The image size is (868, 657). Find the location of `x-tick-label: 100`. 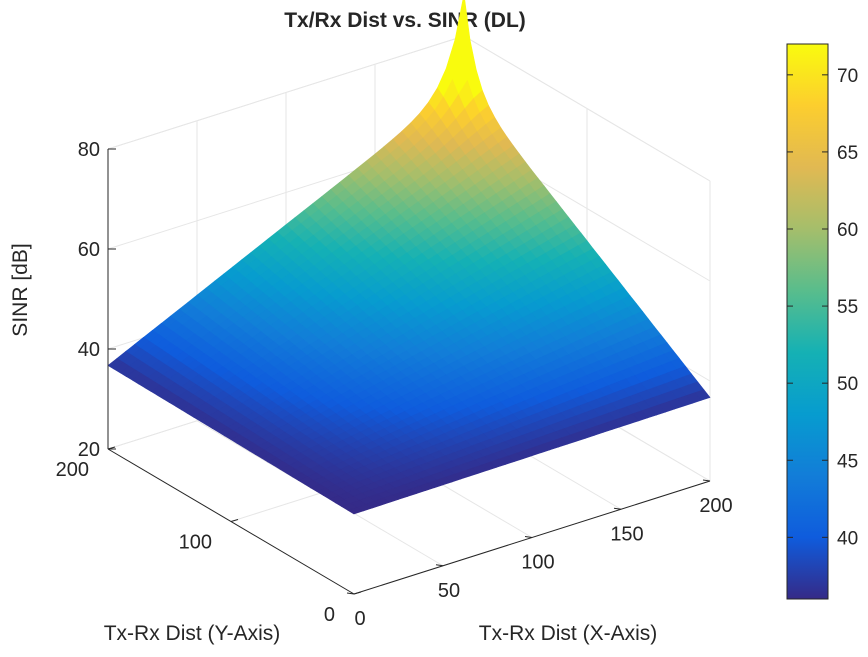

x-tick-label: 100 is located at coordinates (537, 563).